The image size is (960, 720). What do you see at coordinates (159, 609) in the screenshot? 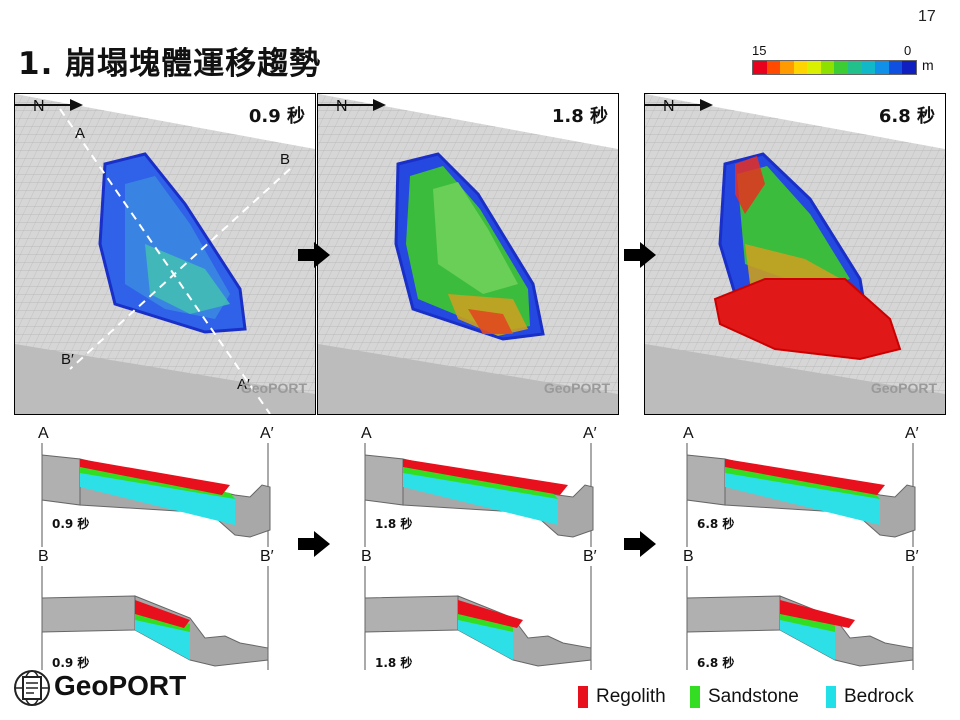
I see `cross-section-bb-1: B B′ 0.9 秒` at bounding box center [159, 609].